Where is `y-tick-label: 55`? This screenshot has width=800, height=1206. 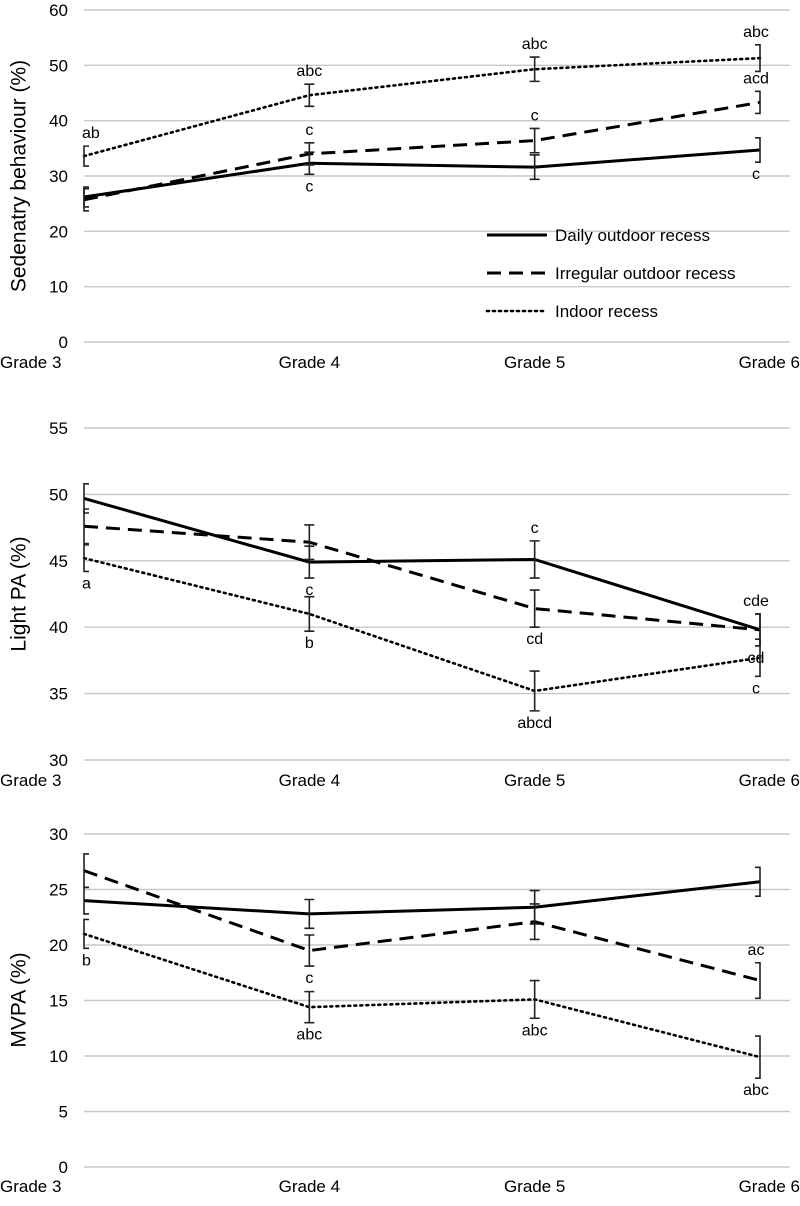 y-tick-label: 55 is located at coordinates (58, 428).